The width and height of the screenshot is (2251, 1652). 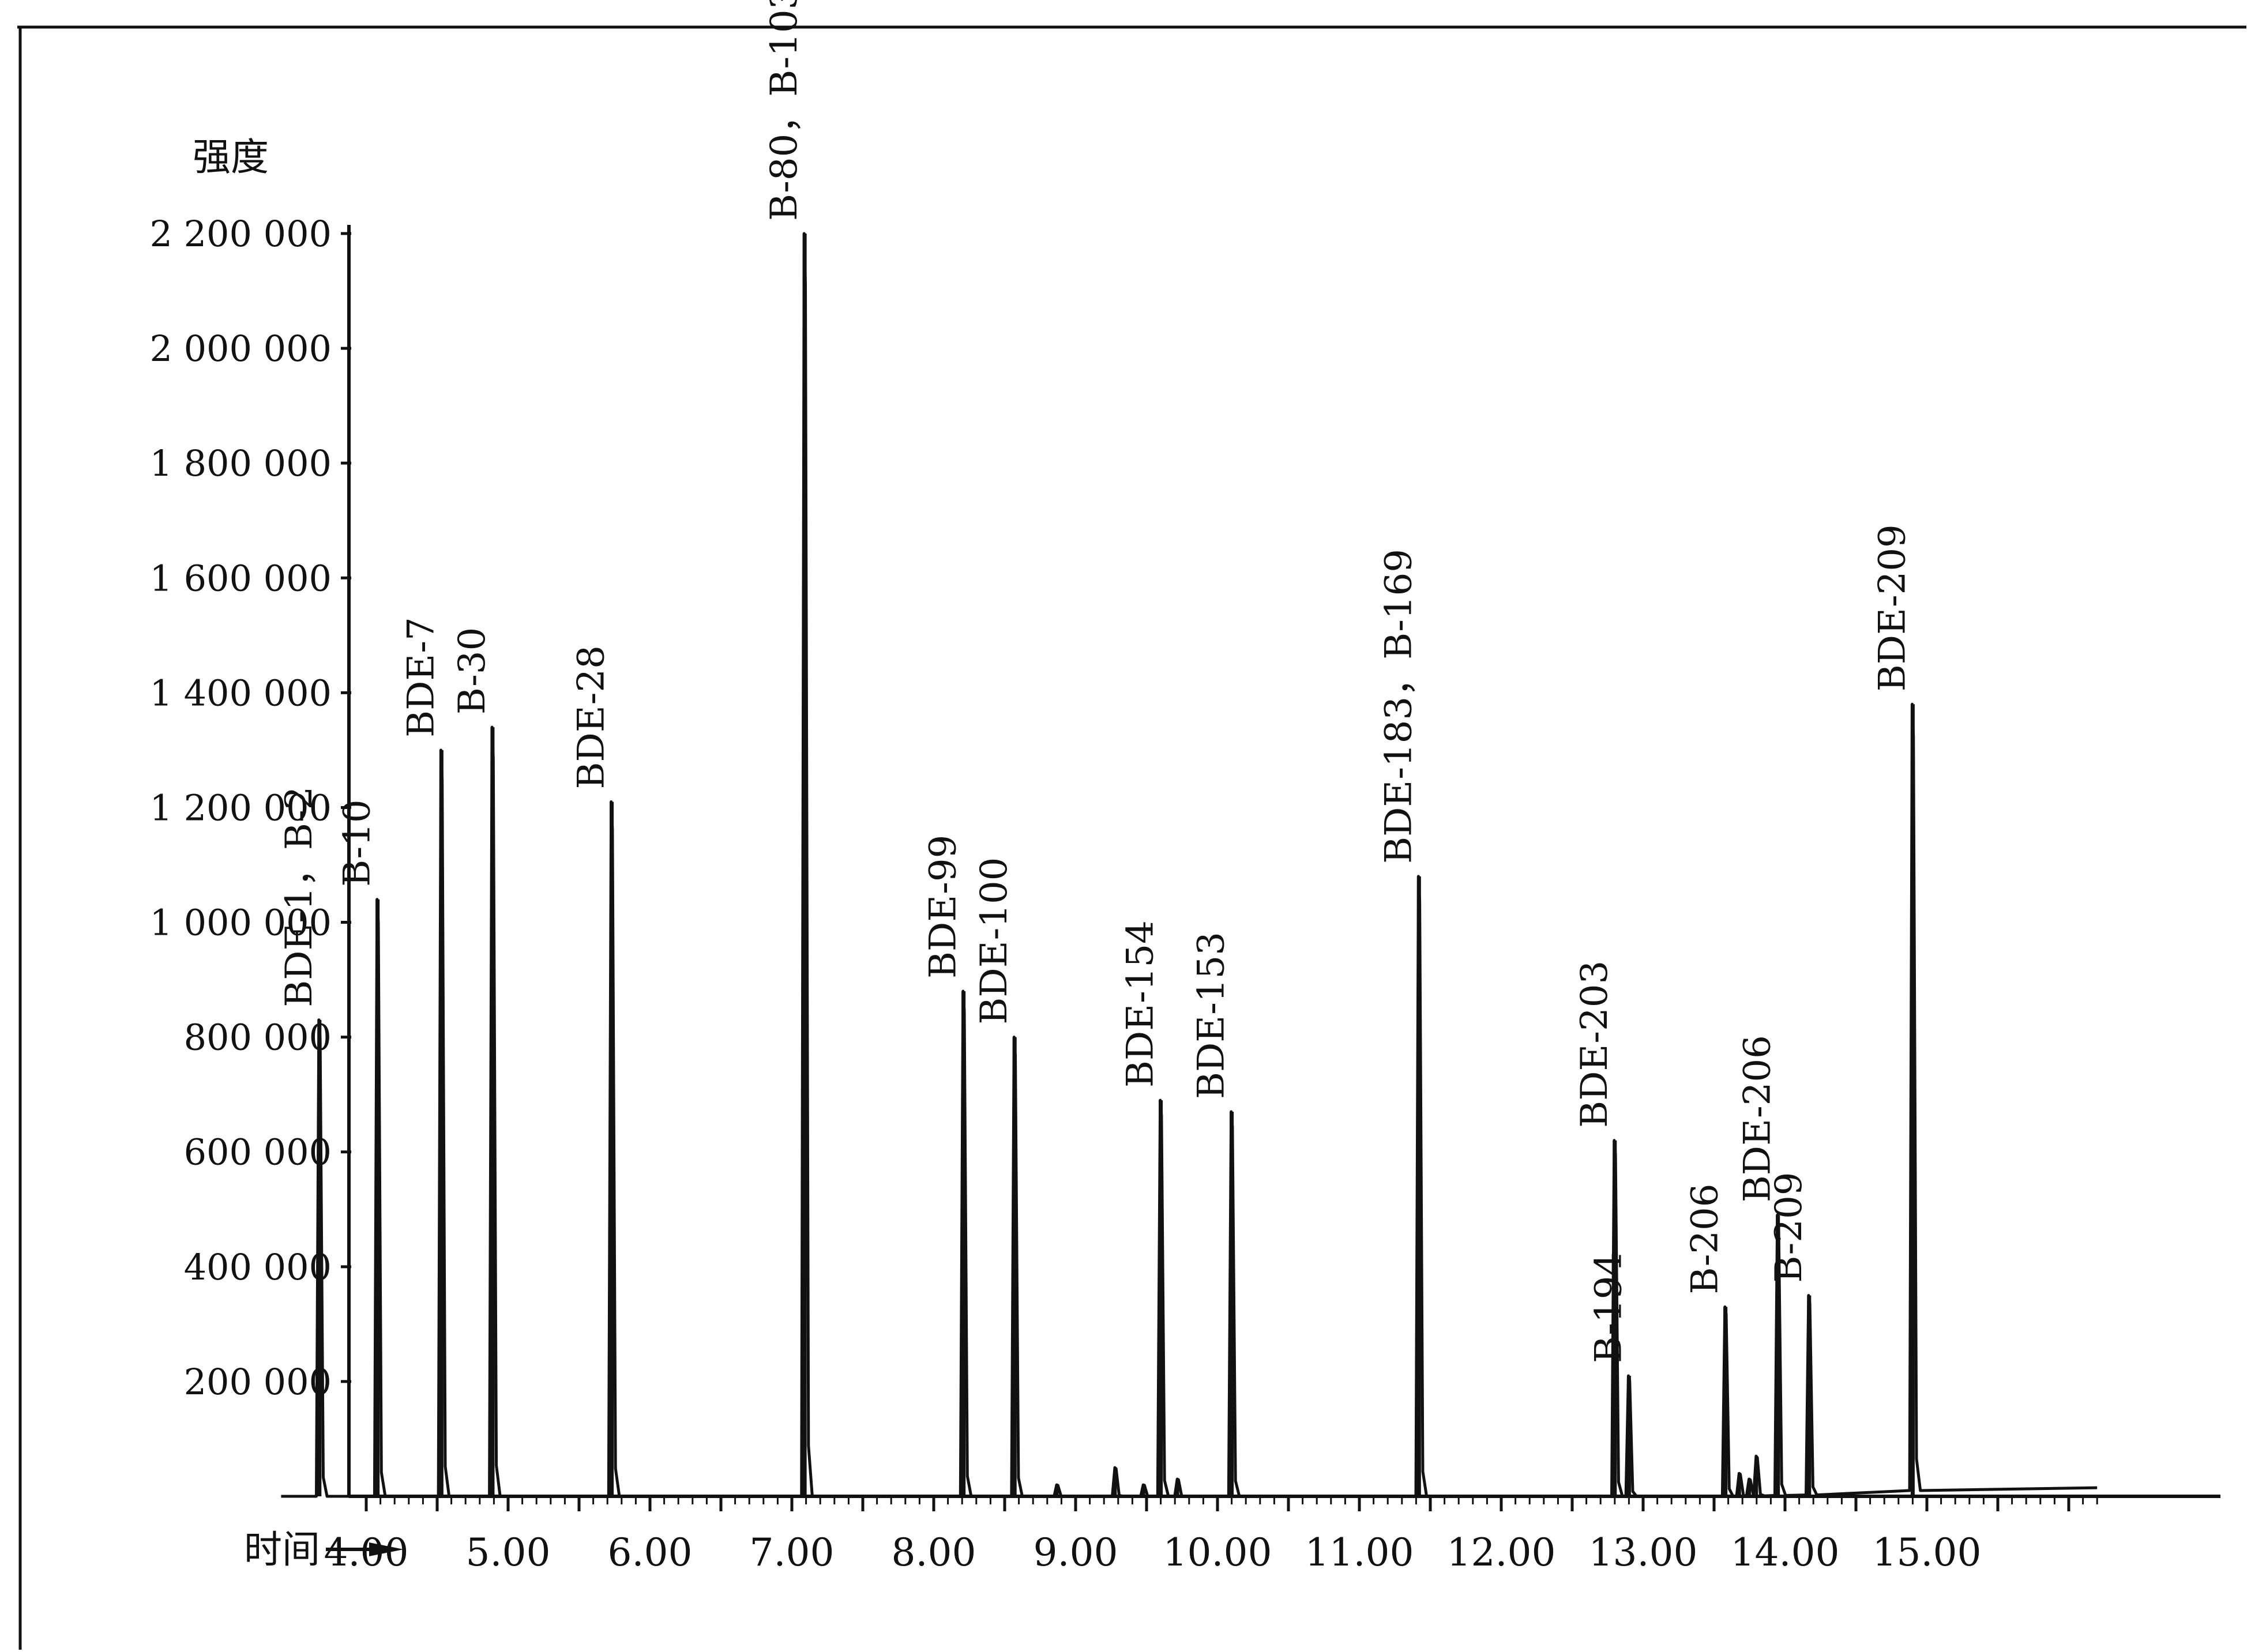 What do you see at coordinates (240, 578) in the screenshot?
I see `y-tick-label: 1 600 000` at bounding box center [240, 578].